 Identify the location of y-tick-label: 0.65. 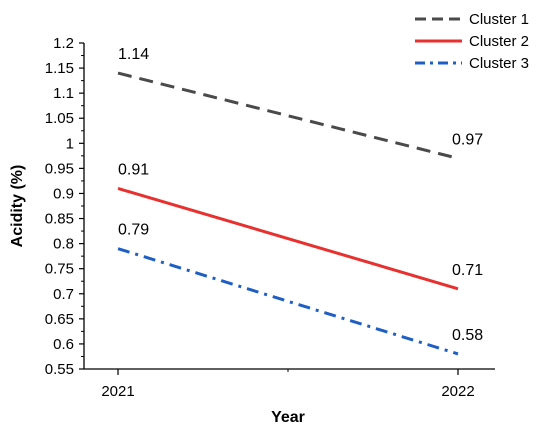
(59, 319).